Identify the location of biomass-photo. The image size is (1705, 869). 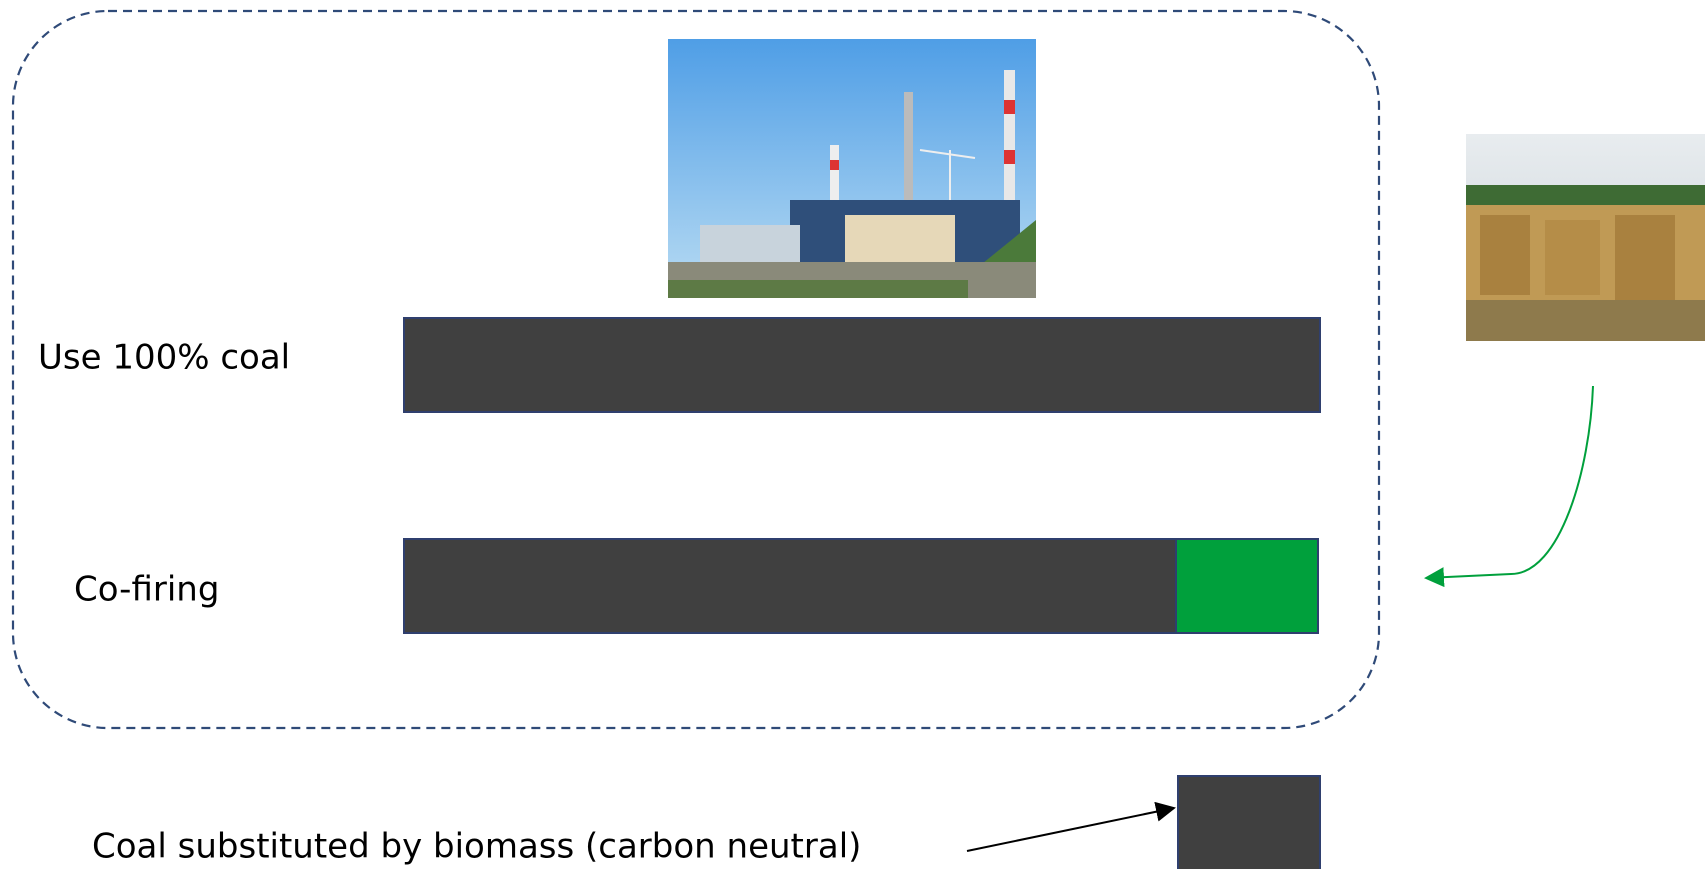
(1585, 237).